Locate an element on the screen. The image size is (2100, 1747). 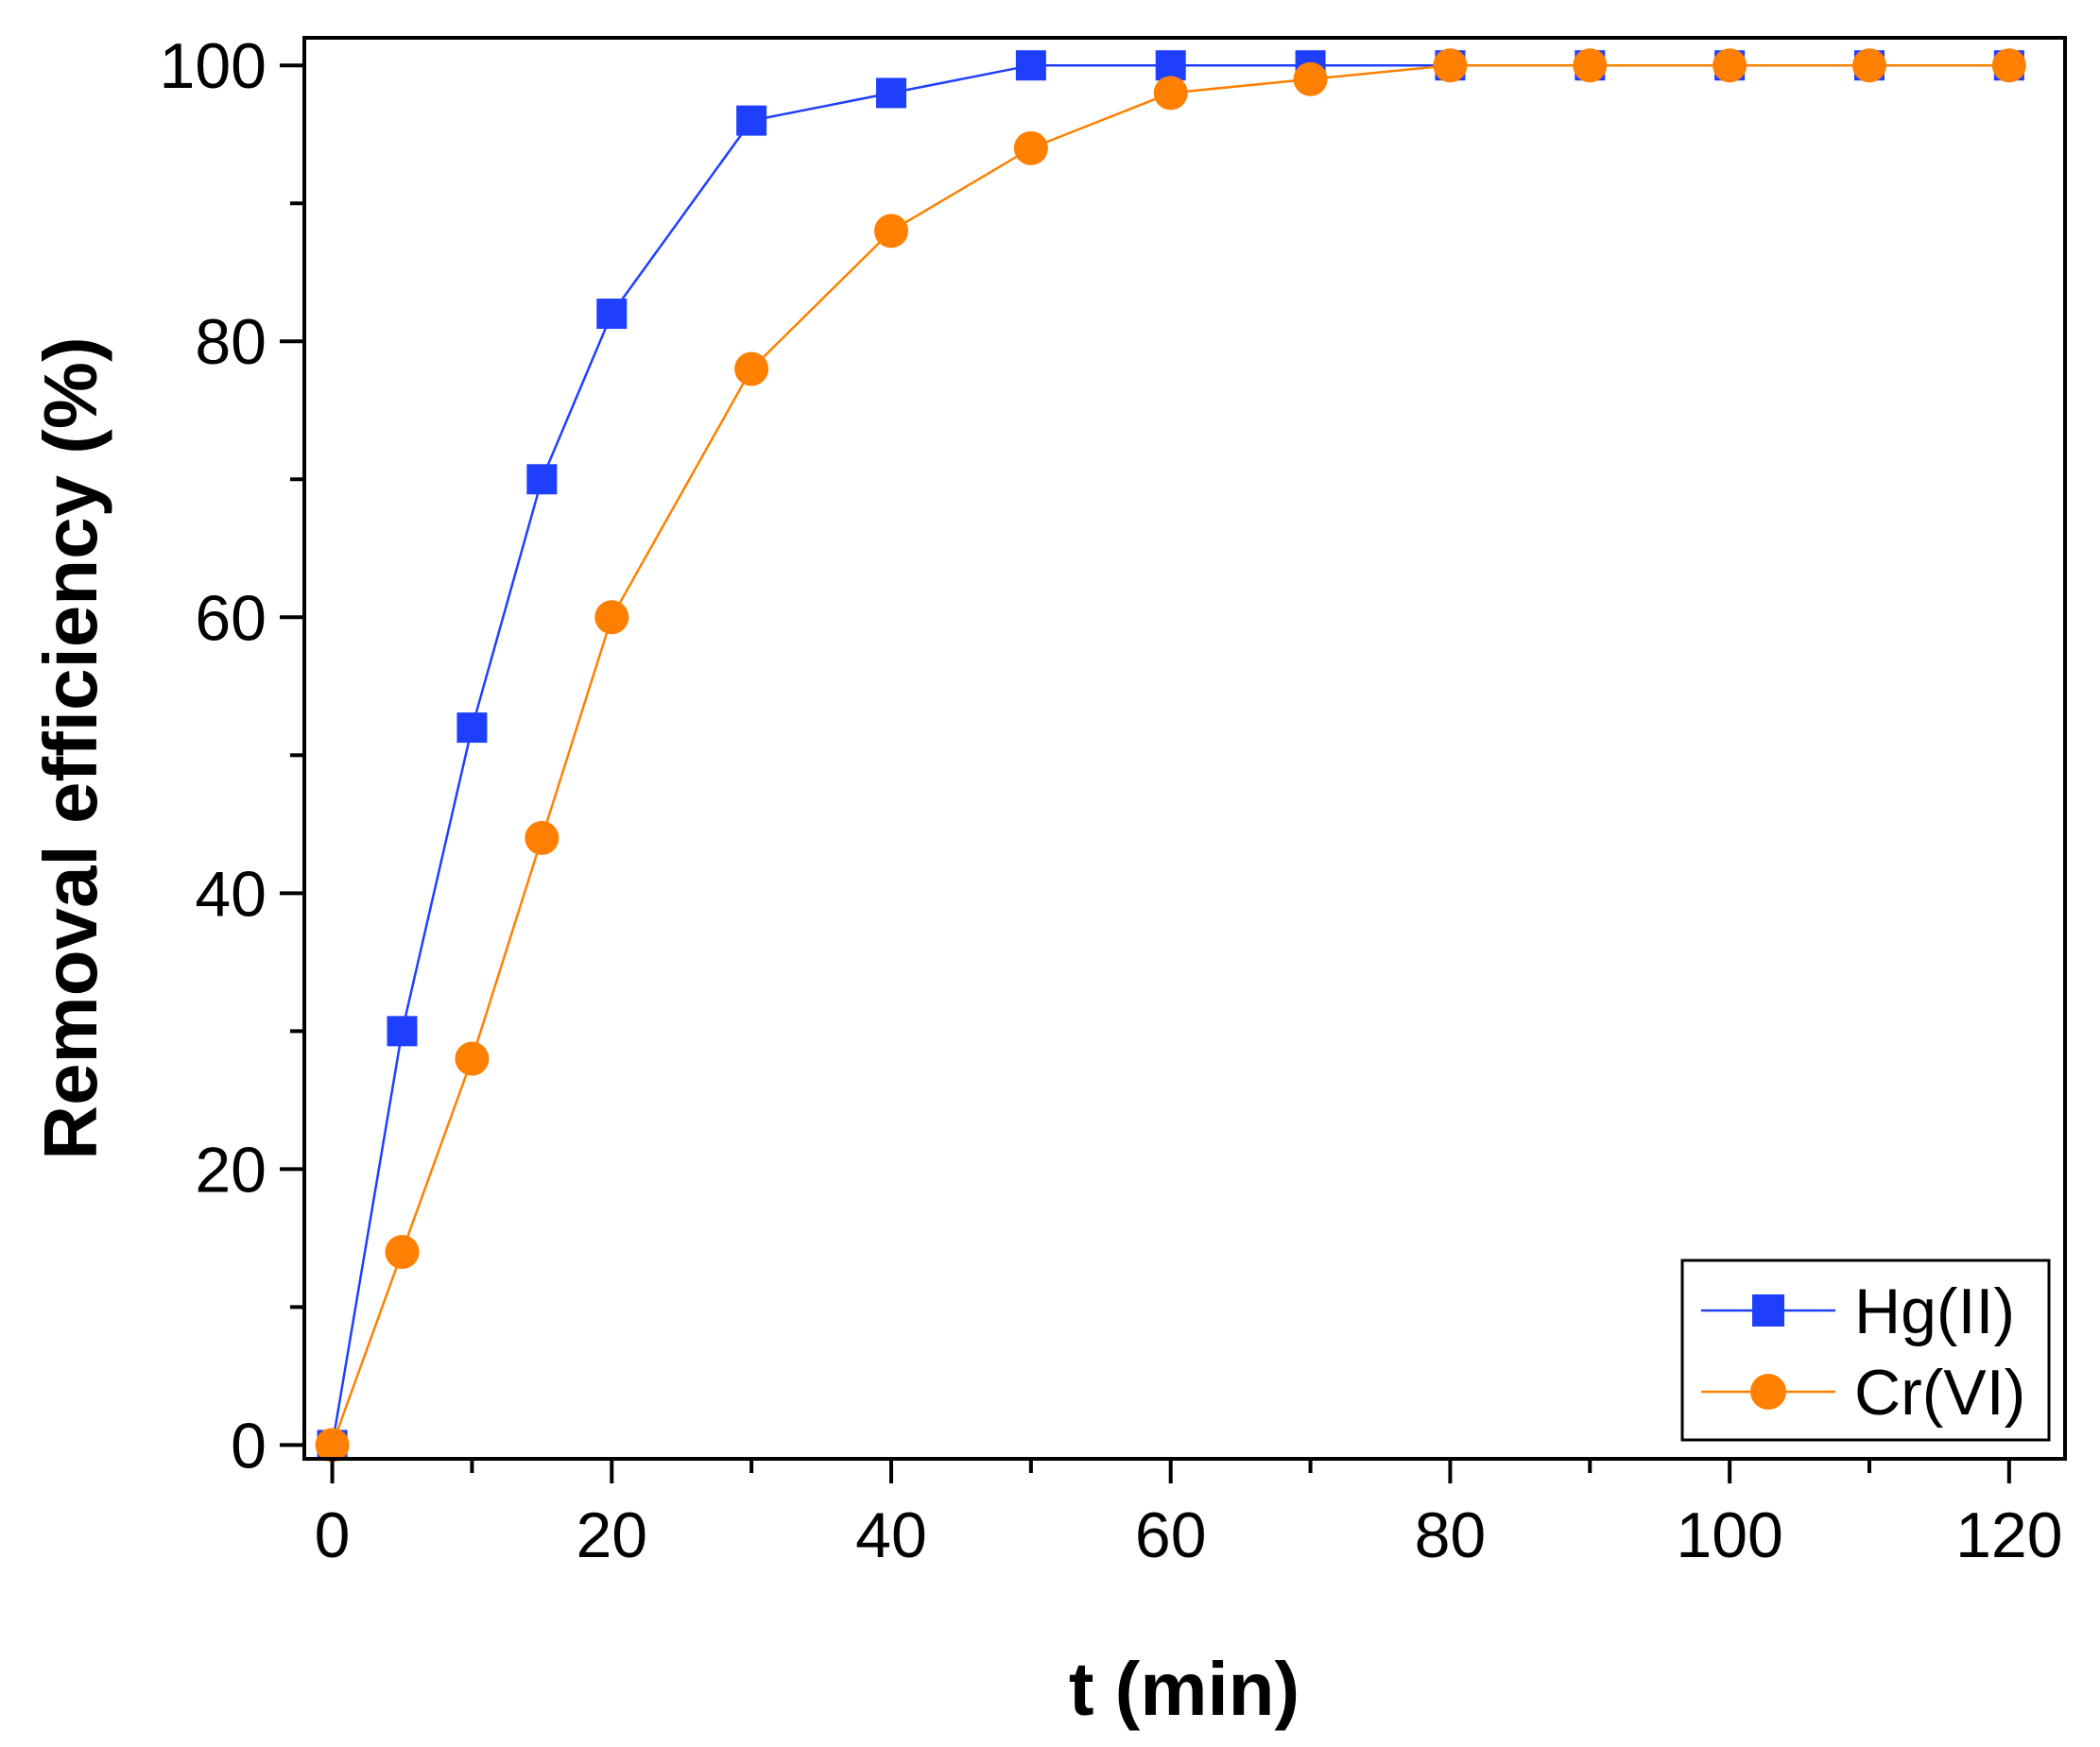
x-tick-label: 100 is located at coordinates (1729, 1535).